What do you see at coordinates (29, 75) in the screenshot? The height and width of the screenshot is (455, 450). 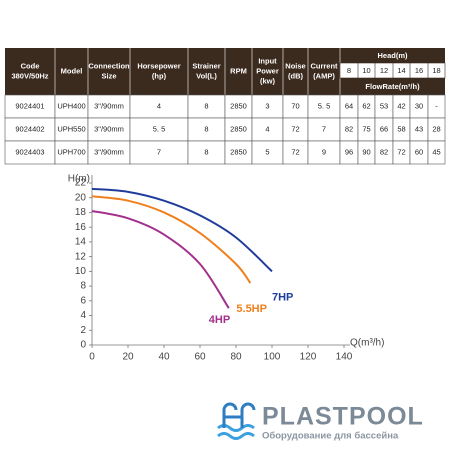 I see `column-header: 380V/50Hz` at bounding box center [29, 75].